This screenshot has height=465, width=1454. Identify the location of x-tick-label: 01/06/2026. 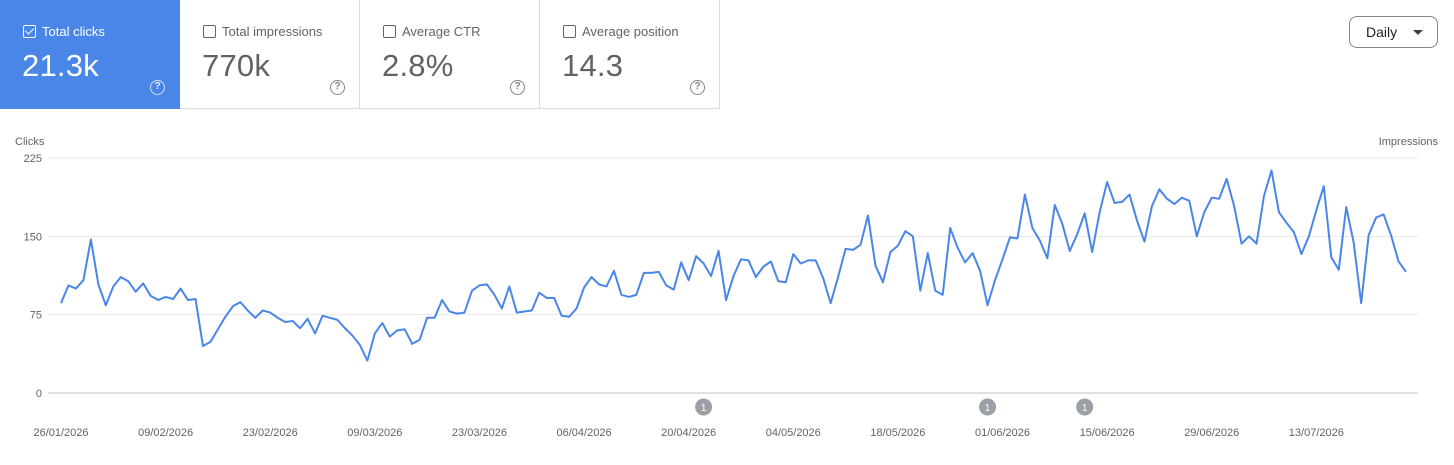
(1002, 433).